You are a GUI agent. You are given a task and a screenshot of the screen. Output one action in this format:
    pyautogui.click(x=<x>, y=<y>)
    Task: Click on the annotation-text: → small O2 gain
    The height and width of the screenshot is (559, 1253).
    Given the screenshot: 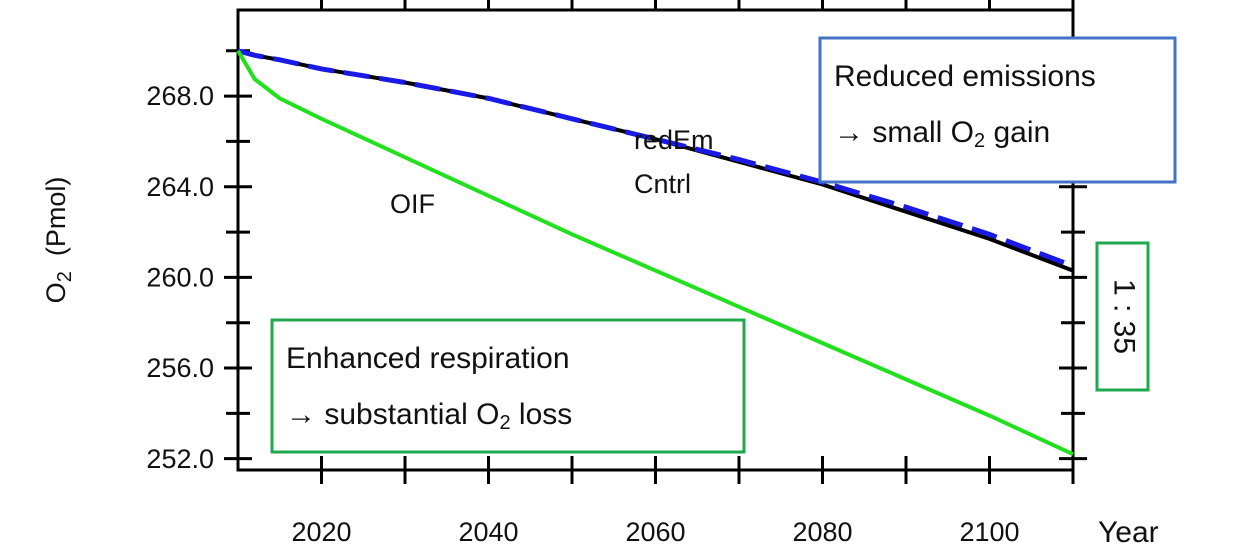 What is the action you would take?
    pyautogui.click(x=942, y=134)
    